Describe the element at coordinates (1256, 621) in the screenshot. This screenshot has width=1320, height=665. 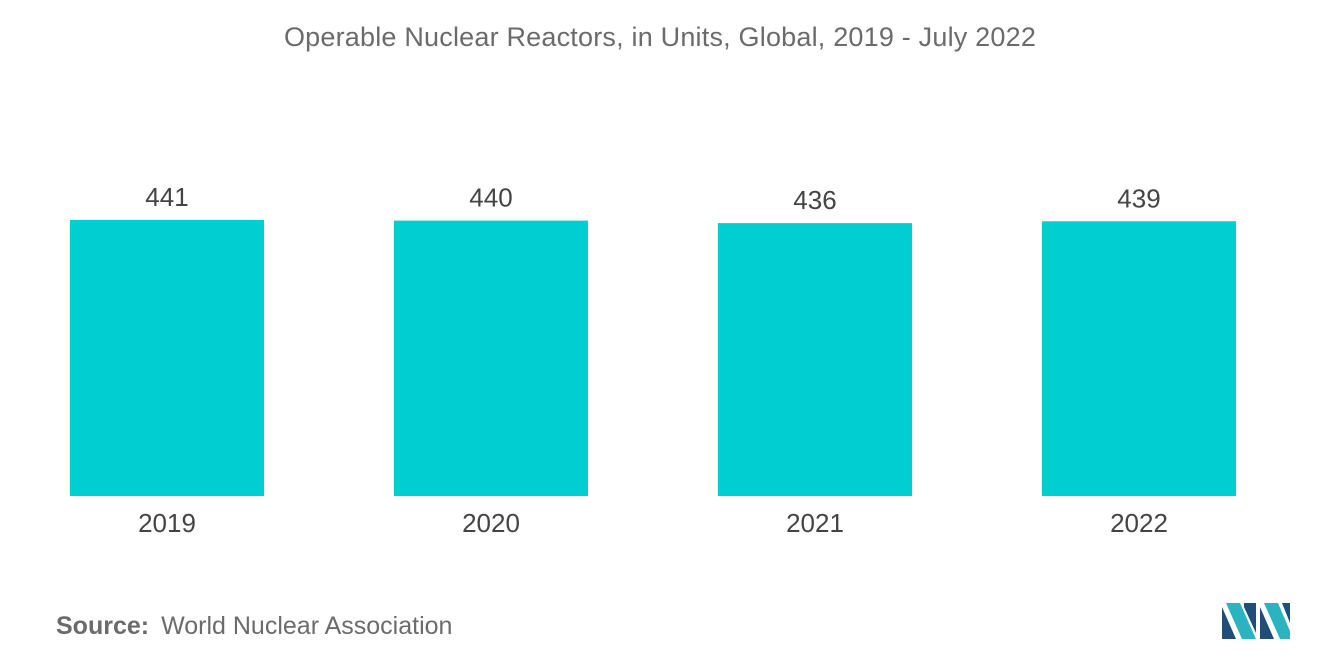
I see `mordor-intelligence-logo-icon` at that location.